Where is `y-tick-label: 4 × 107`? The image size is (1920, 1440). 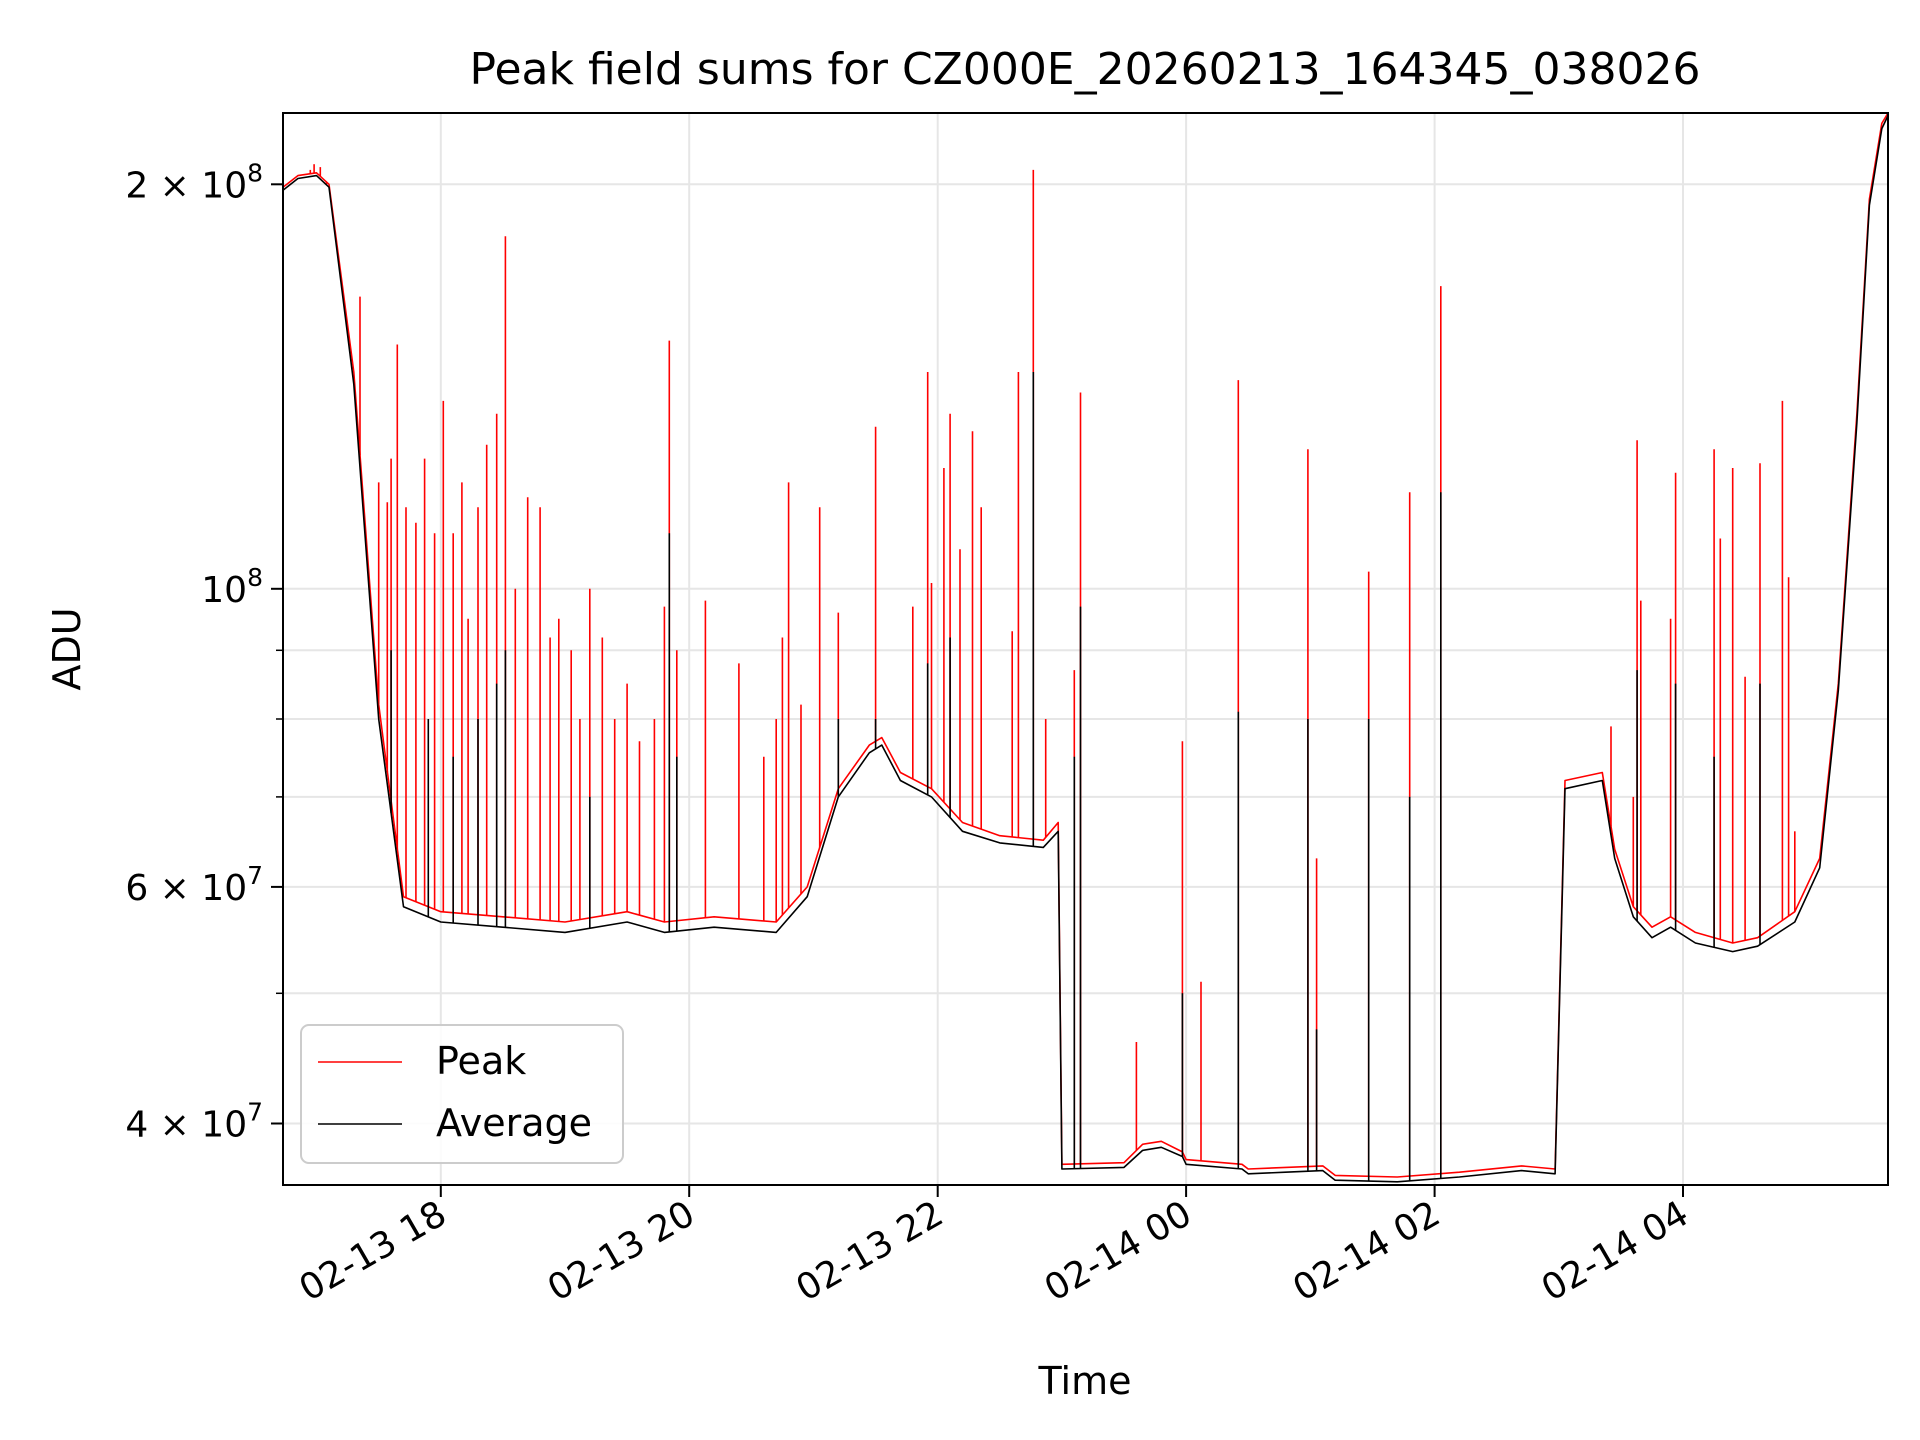 y-tick-label: 4 × 107 is located at coordinates (194, 1122).